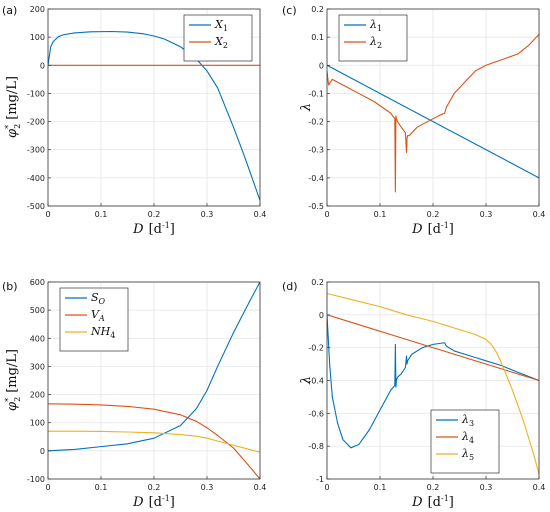  I want to click on series-line-λ5, so click(433, 383).